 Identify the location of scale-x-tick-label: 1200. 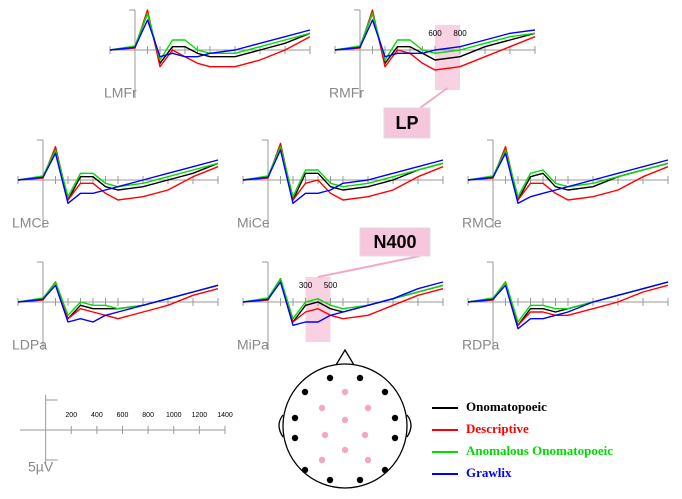
(200, 415).